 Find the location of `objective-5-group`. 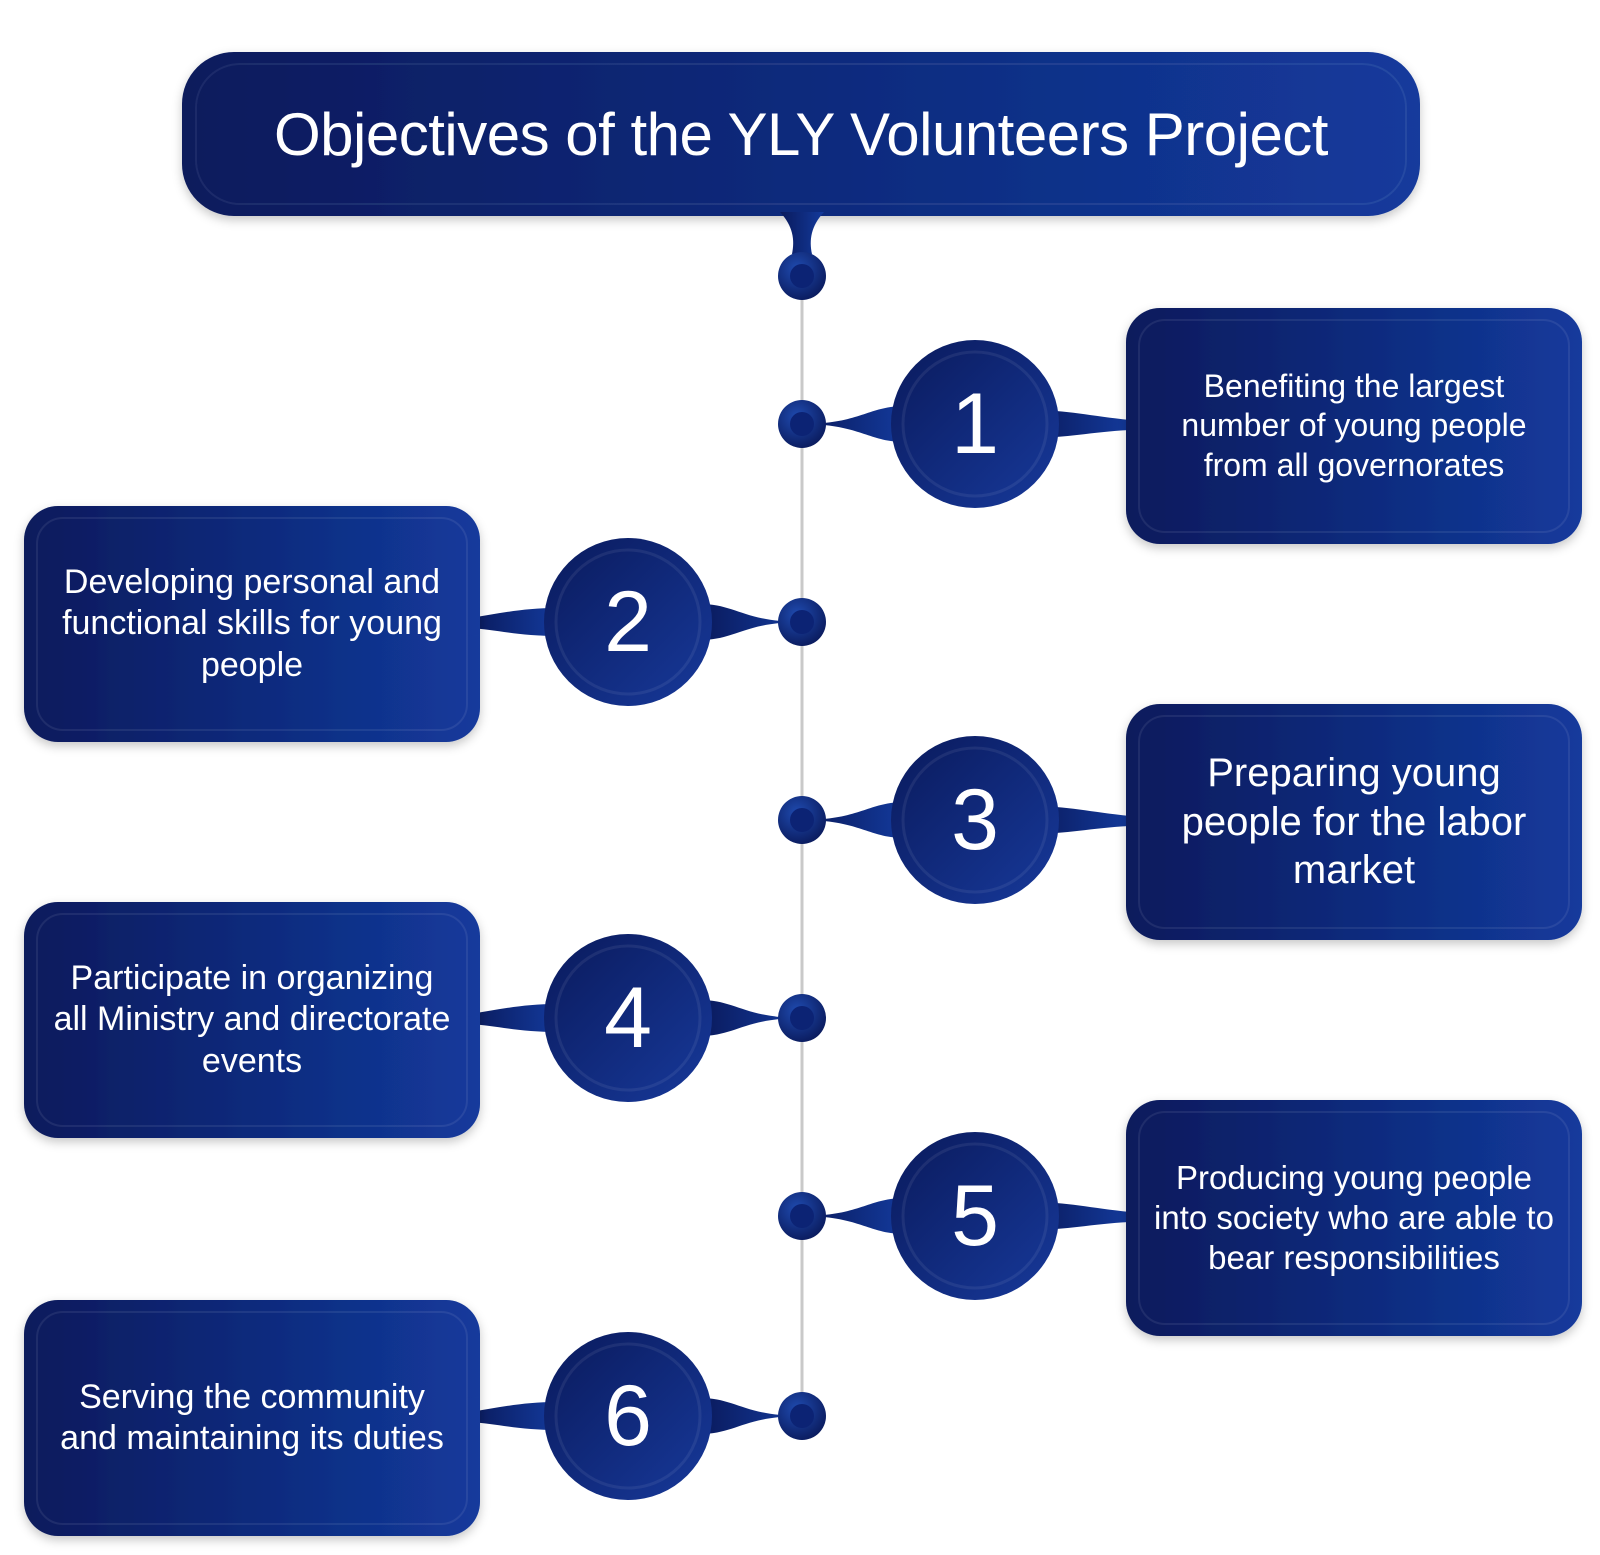

objective-5-group is located at coordinates (1180, 1218).